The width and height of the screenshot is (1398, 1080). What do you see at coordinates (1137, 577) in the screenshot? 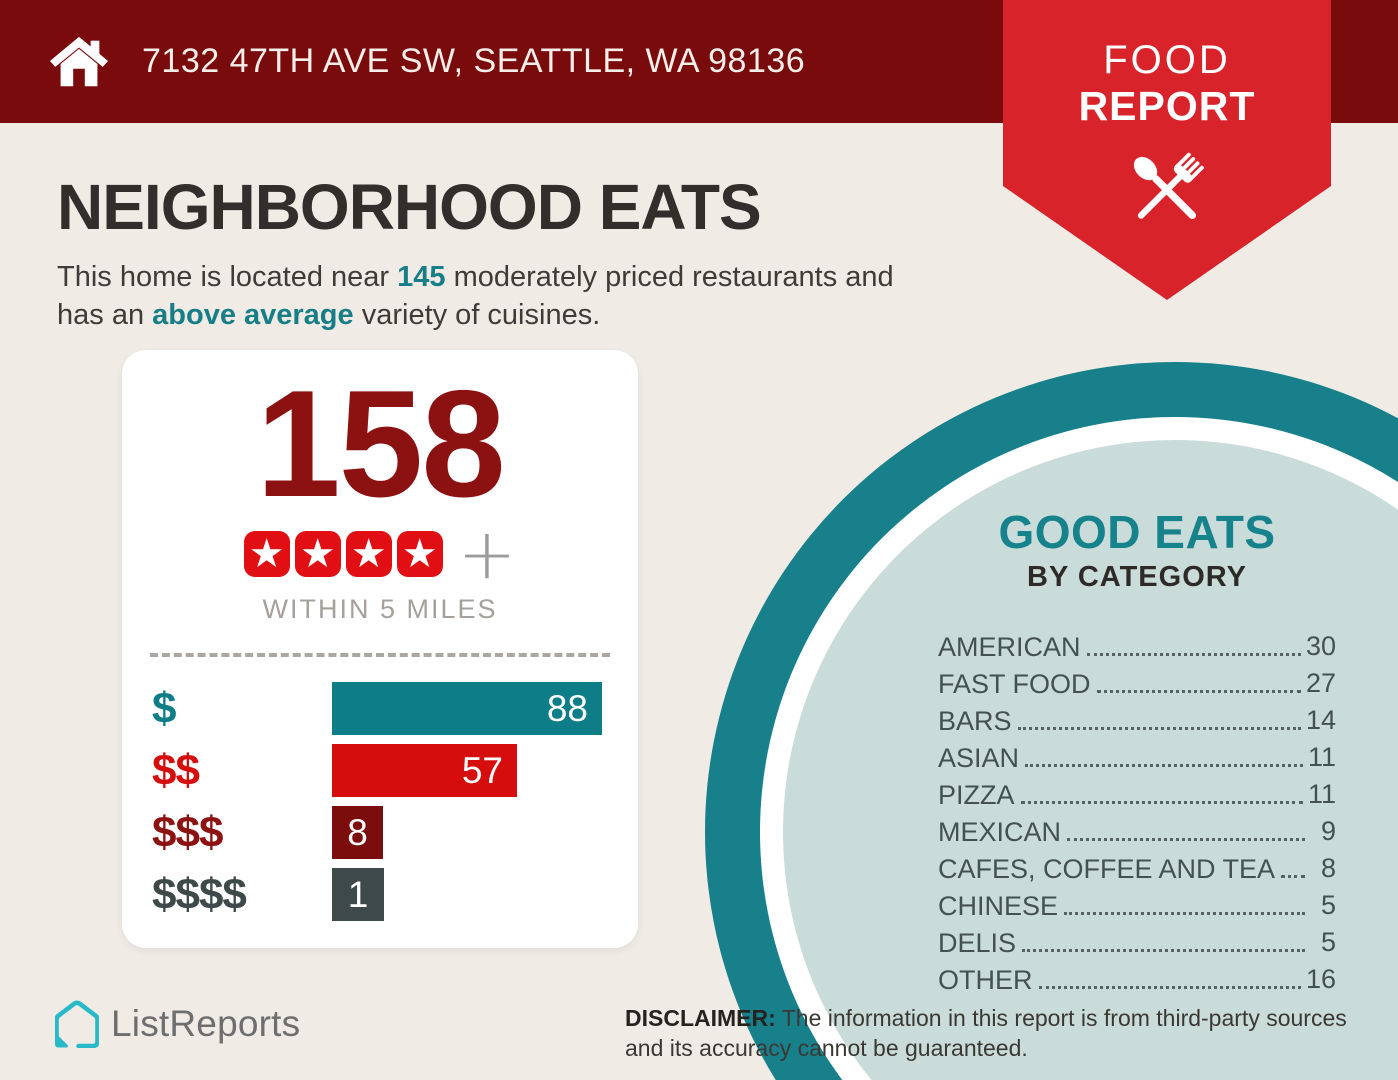
I see `good-eats-subtitle: BY CATEGORY` at bounding box center [1137, 577].